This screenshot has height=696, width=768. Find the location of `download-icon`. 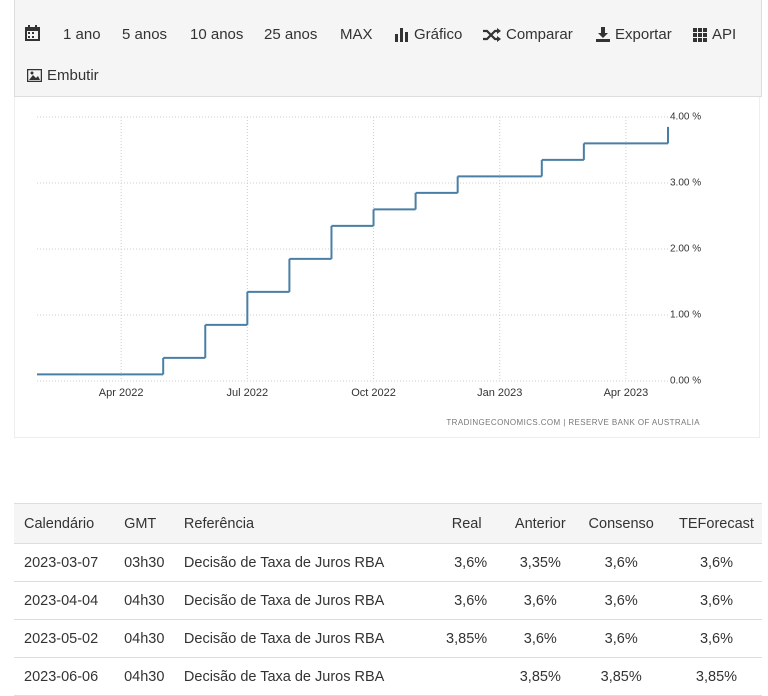

download-icon is located at coordinates (603, 34).